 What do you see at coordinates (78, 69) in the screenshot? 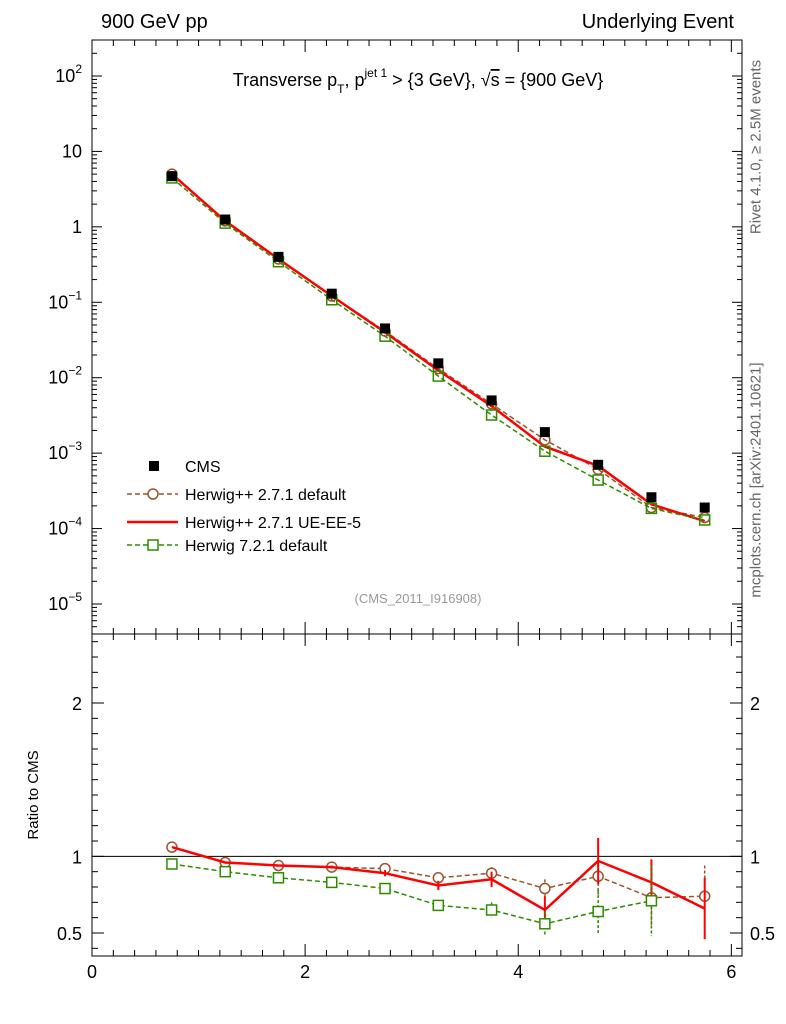
I see `y-tick-label-exponent: 2` at bounding box center [78, 69].